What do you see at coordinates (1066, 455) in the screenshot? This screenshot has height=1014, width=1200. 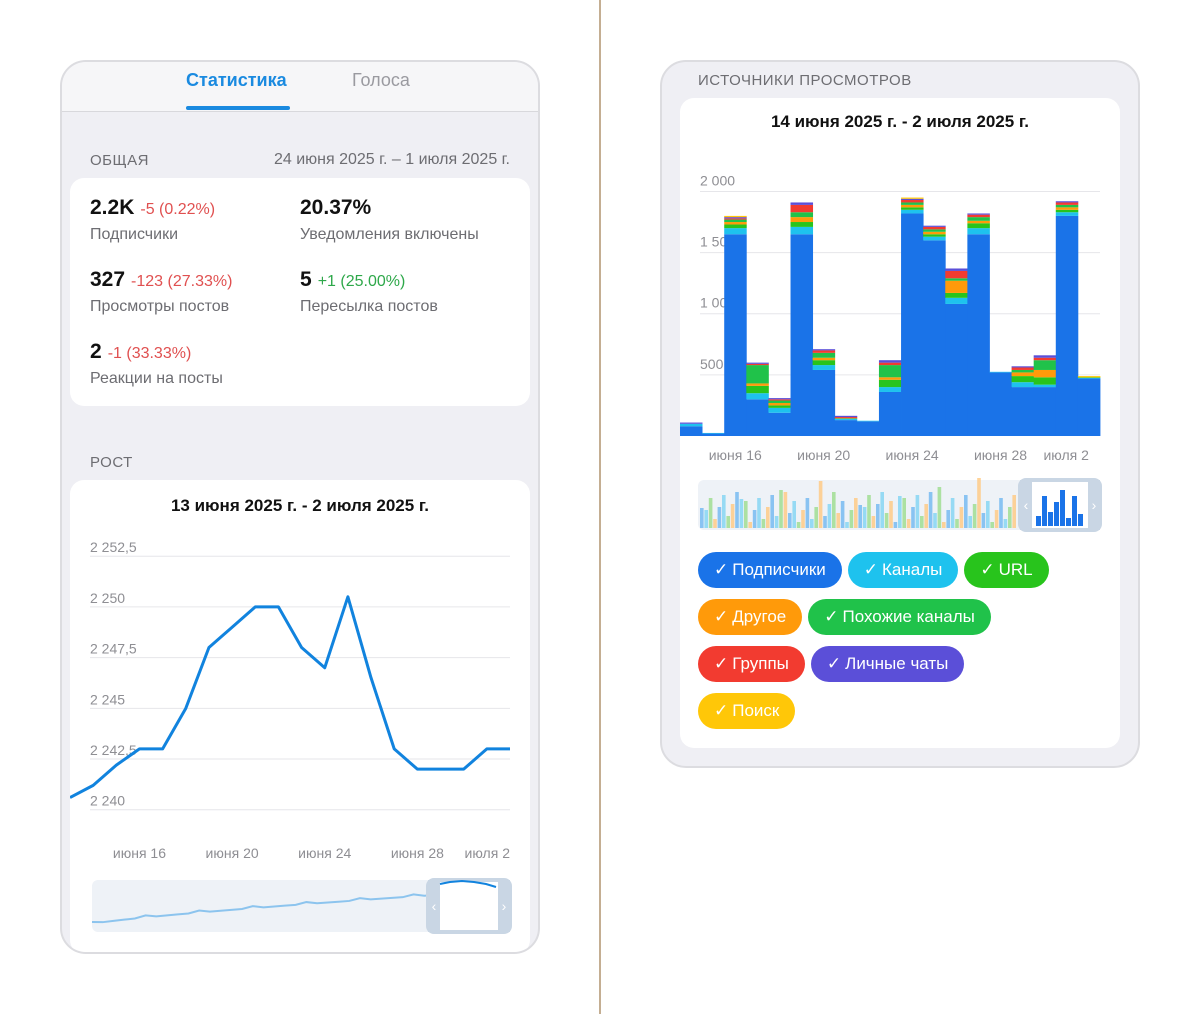 I see `sources-x-tick: июля 2` at bounding box center [1066, 455].